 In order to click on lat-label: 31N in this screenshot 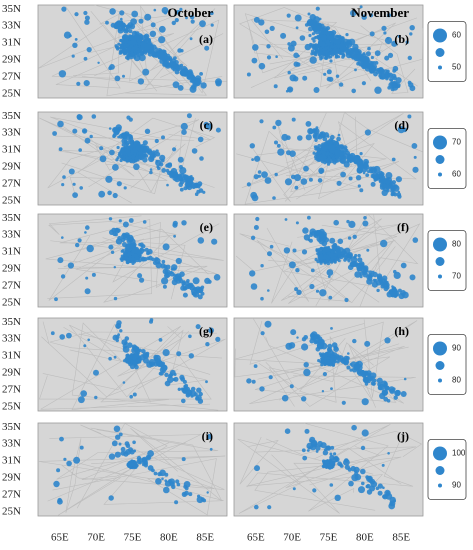, I will do `click(11, 356)`.